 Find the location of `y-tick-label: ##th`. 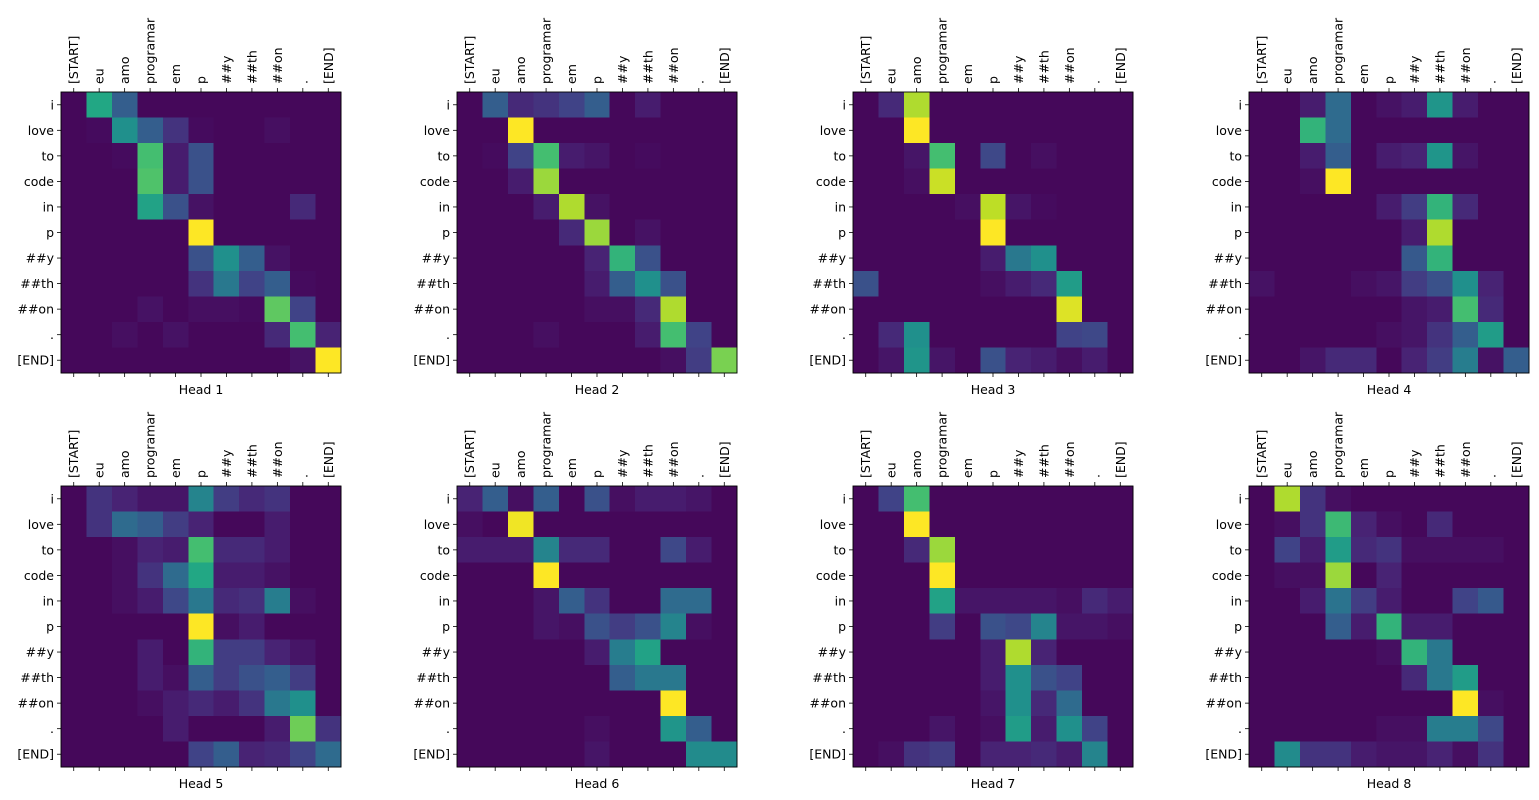

y-tick-label: ##th is located at coordinates (433, 283).